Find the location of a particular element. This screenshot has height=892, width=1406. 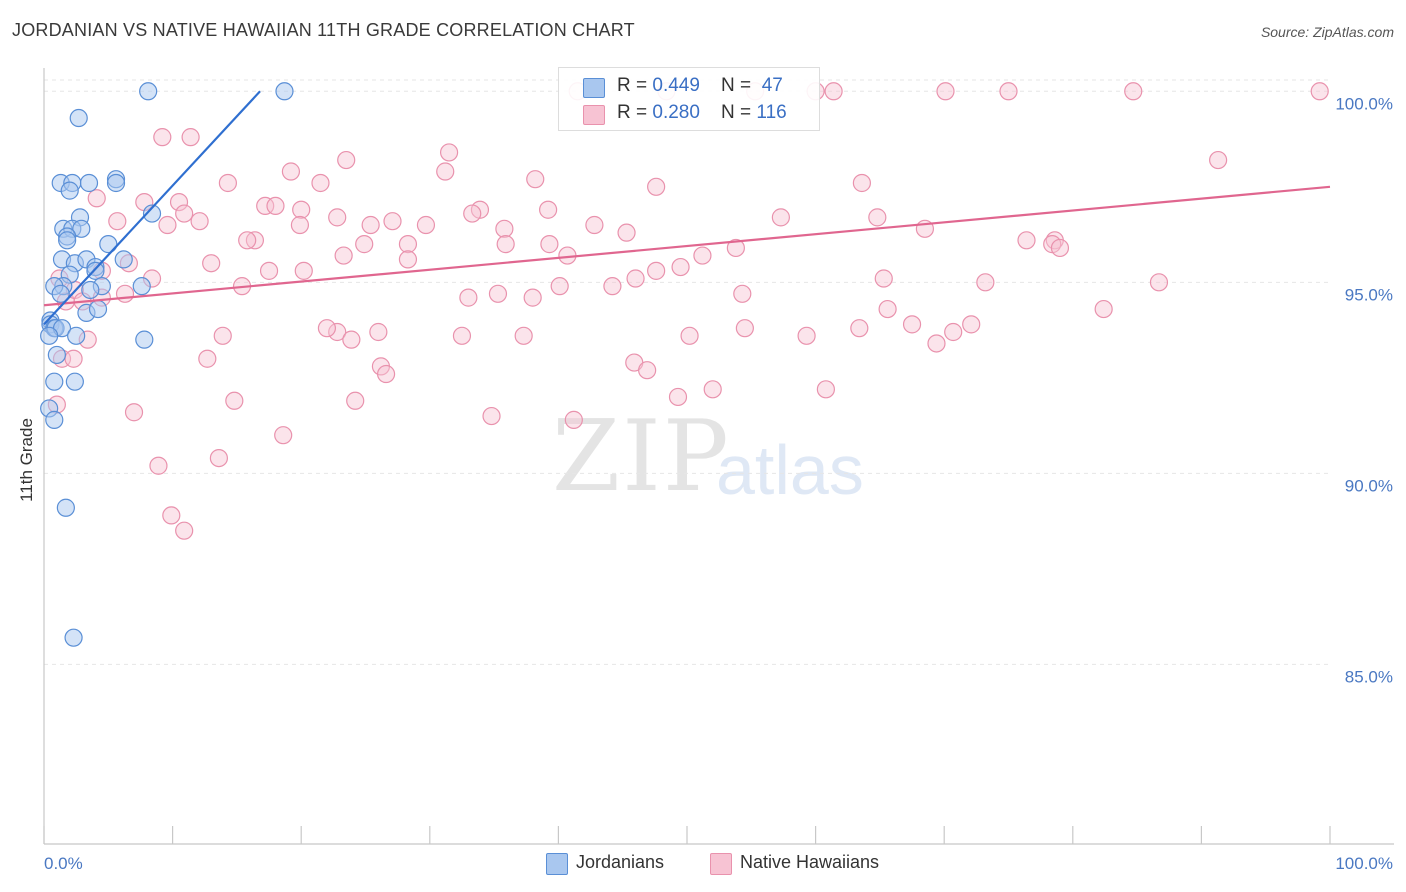

legend-r-value: 0.449 is located at coordinates (676, 85).